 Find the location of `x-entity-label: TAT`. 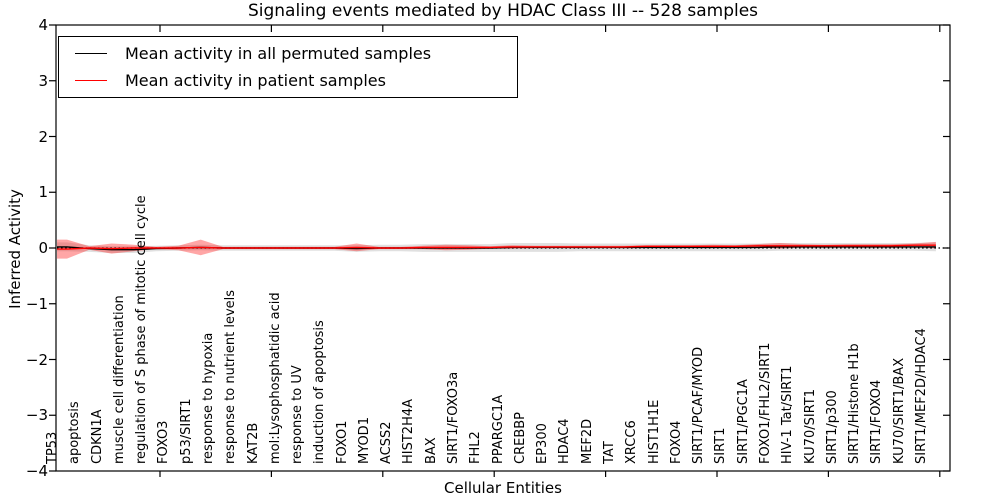

x-entity-label: TAT is located at coordinates (609, 452).